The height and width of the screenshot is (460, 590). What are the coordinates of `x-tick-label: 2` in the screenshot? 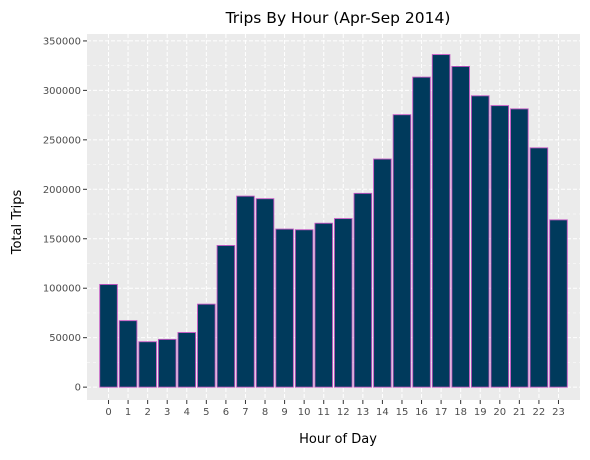 It's located at (147, 412).